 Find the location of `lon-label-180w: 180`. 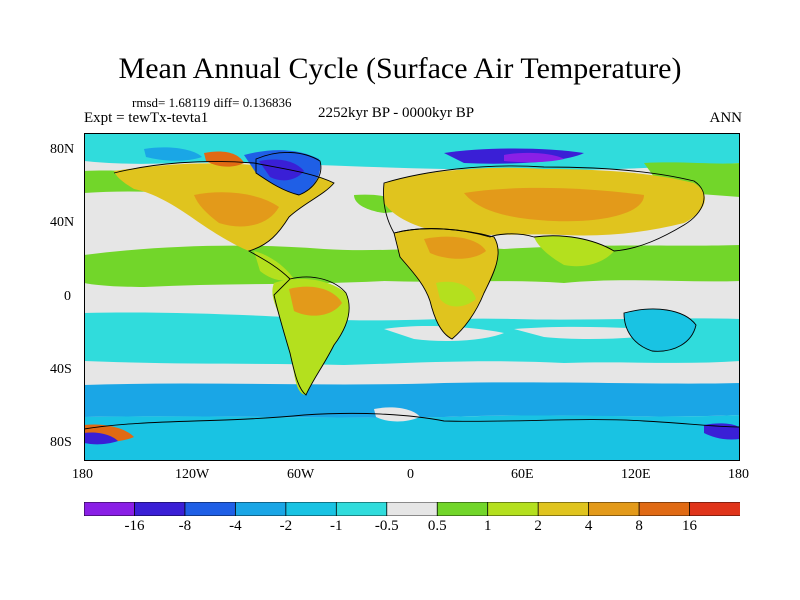

lon-label-180w: 180 is located at coordinates (82, 474).